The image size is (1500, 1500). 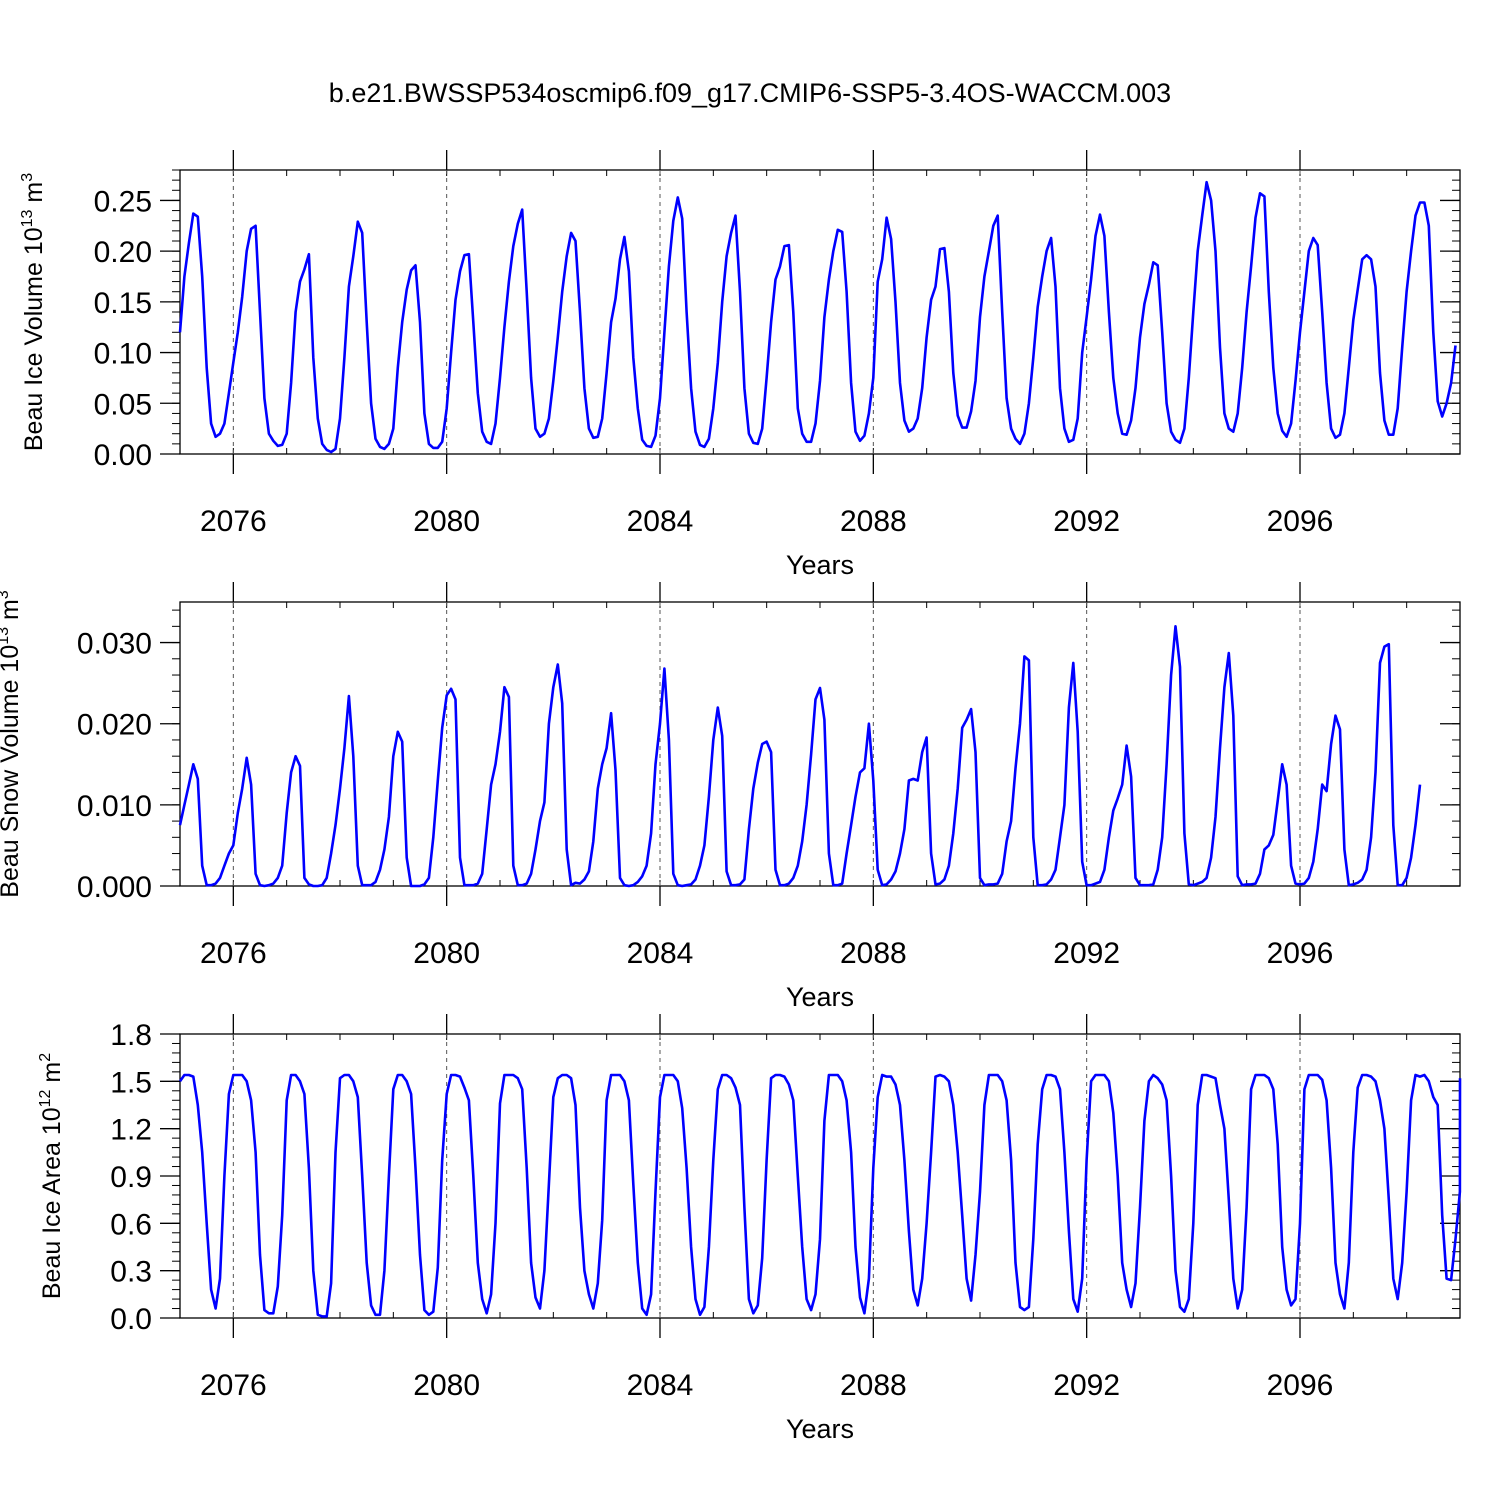 What do you see at coordinates (114, 725) in the screenshot?
I see `y-tick-label: 0.020` at bounding box center [114, 725].